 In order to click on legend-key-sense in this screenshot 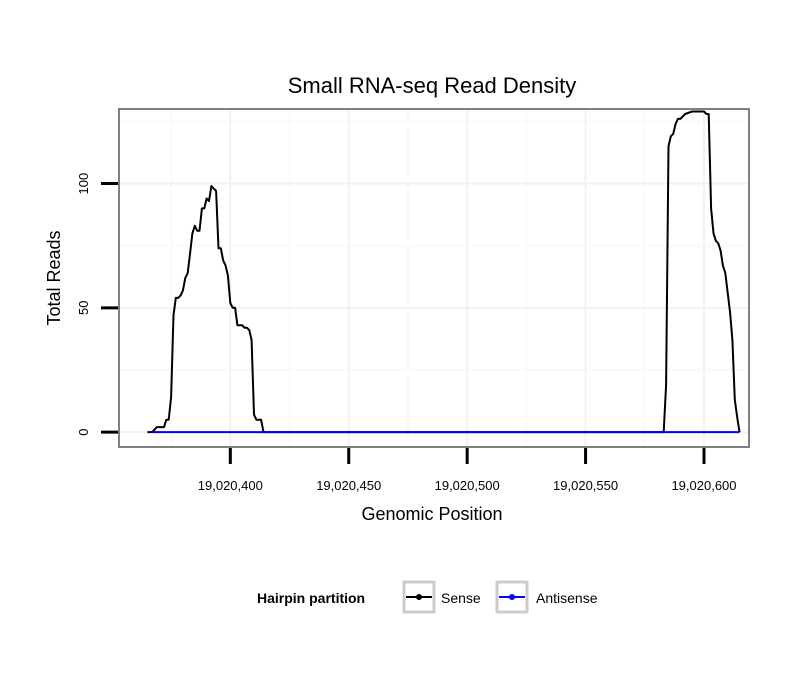, I will do `click(419, 597)`.